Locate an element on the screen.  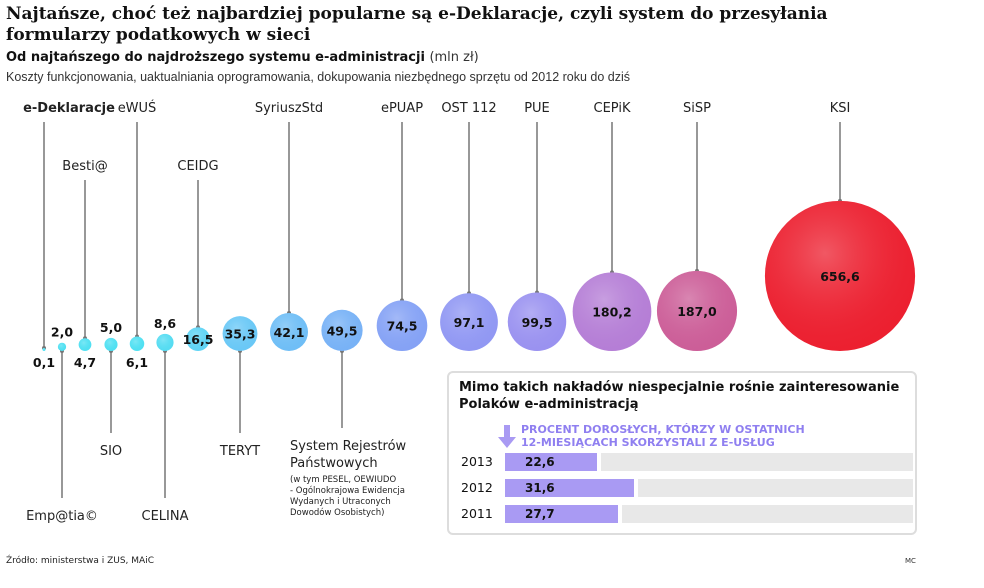
system-name-label: PUE is located at coordinates (537, 108).